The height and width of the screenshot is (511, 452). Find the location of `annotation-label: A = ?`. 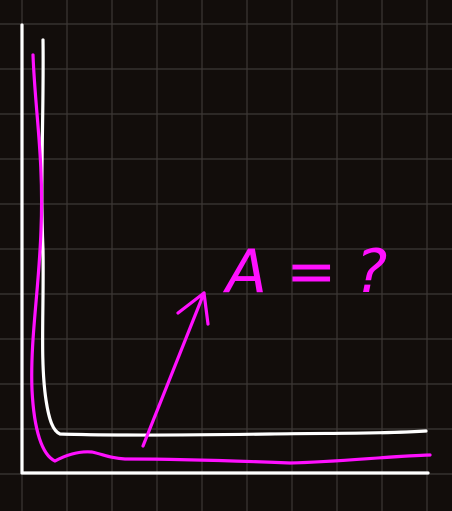

annotation-label: A = ? is located at coordinates (304, 272).